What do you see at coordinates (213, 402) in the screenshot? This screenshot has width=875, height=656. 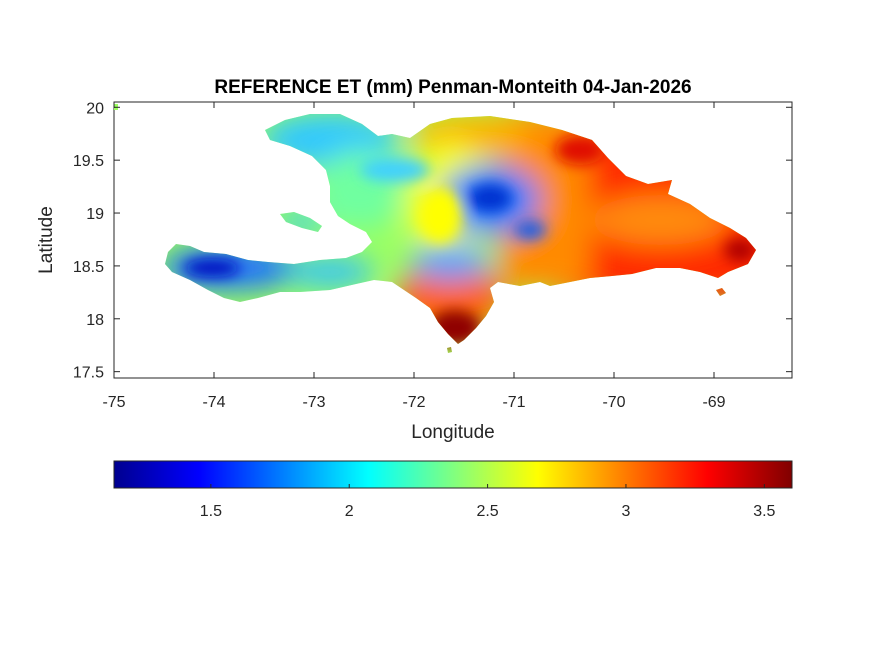 I see `x-tick-label: -74` at bounding box center [213, 402].